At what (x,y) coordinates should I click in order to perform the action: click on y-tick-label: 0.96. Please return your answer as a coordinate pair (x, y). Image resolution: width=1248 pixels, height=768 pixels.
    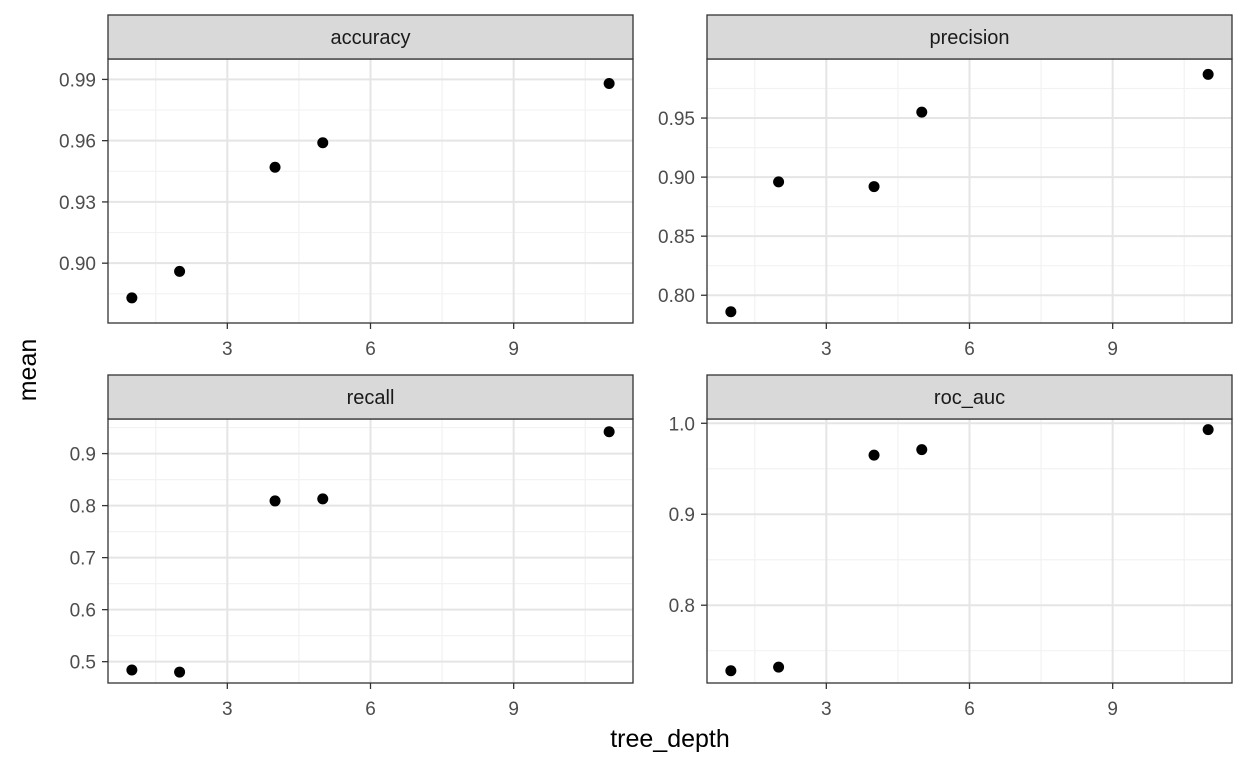
    Looking at the image, I should click on (77, 142).